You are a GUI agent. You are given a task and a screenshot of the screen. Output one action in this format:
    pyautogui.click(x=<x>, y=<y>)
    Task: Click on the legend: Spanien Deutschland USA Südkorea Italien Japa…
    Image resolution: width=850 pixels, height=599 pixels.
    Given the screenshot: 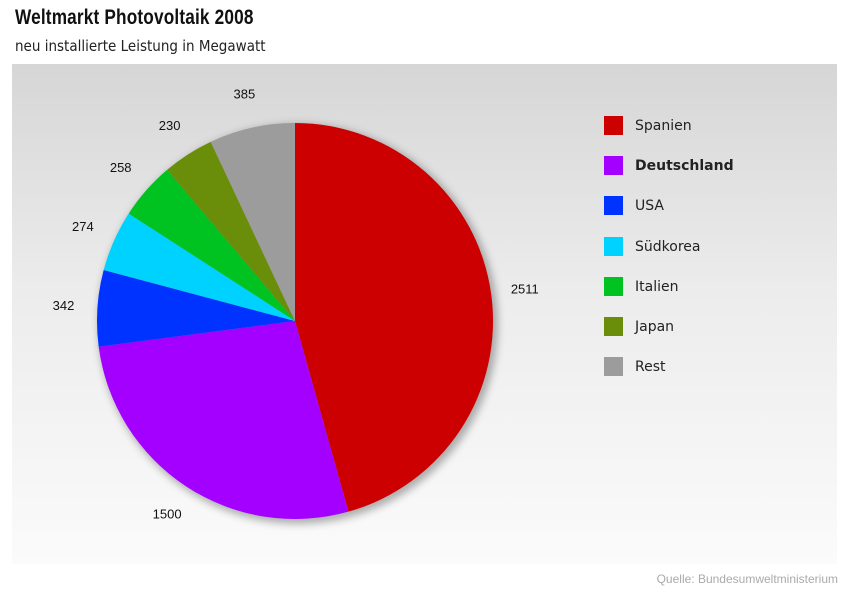 What is the action you would take?
    pyautogui.click(x=669, y=256)
    